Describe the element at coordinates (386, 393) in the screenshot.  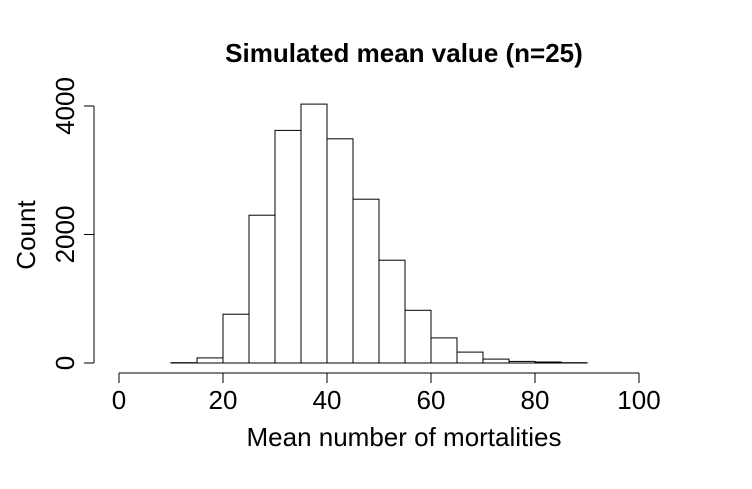
I see `x-axis: 0 20 40 60 80 100` at that location.